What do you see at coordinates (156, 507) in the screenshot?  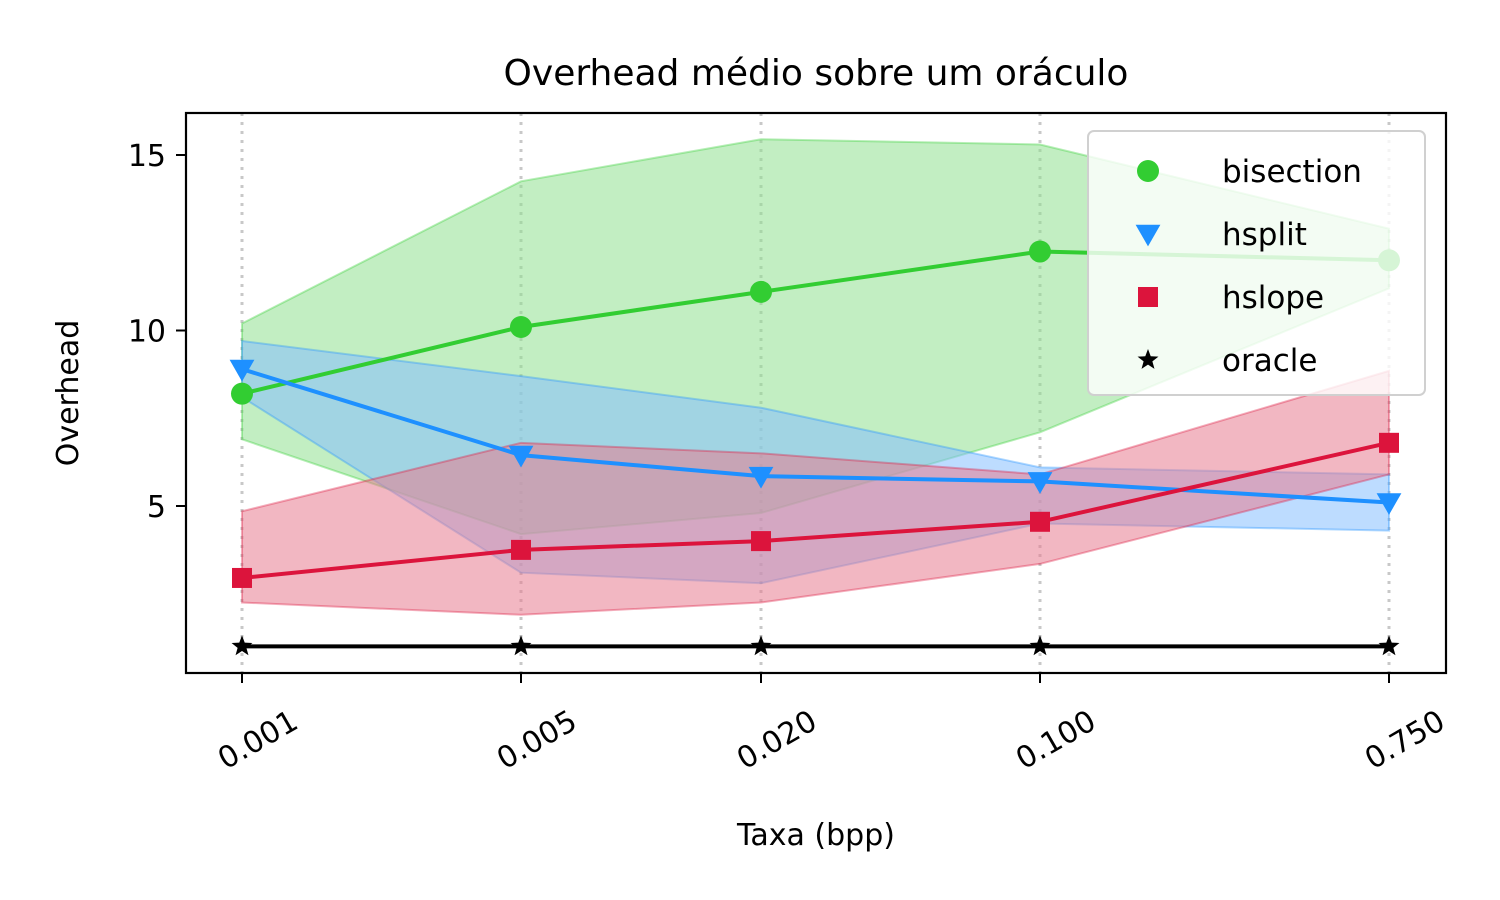 I see `y-tick-label: 5` at bounding box center [156, 507].